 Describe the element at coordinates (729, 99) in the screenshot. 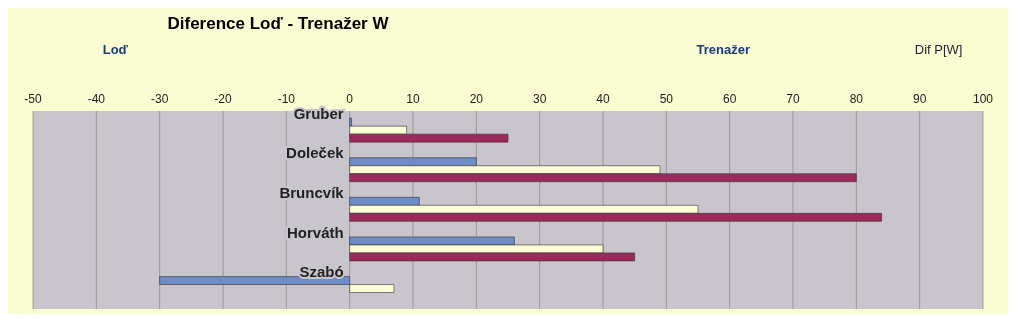

I see `x-tick-label: 60` at that location.